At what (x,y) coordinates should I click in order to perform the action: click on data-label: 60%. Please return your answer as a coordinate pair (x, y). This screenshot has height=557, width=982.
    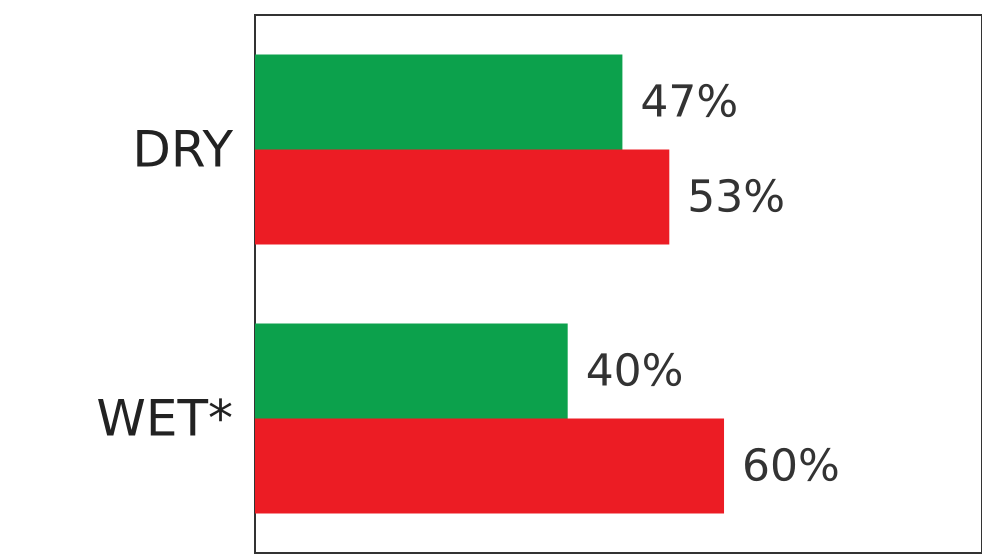
    Looking at the image, I should click on (791, 466).